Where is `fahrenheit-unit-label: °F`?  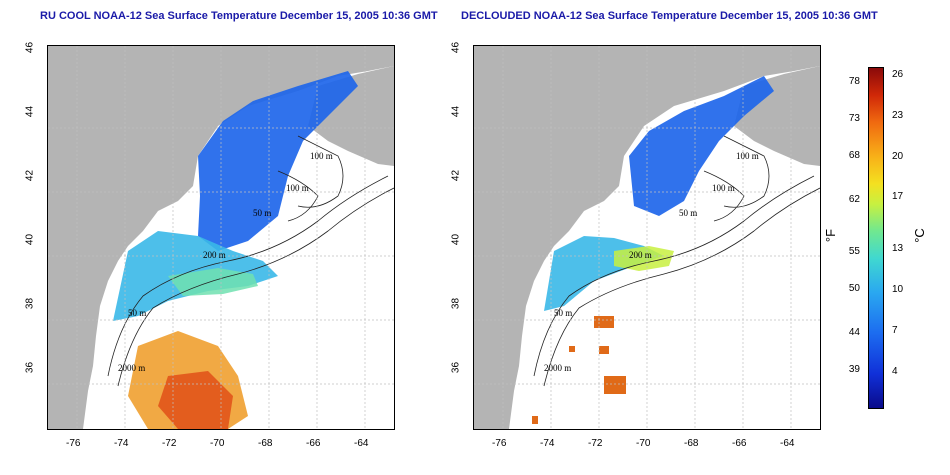 fahrenheit-unit-label: °F is located at coordinates (831, 235).